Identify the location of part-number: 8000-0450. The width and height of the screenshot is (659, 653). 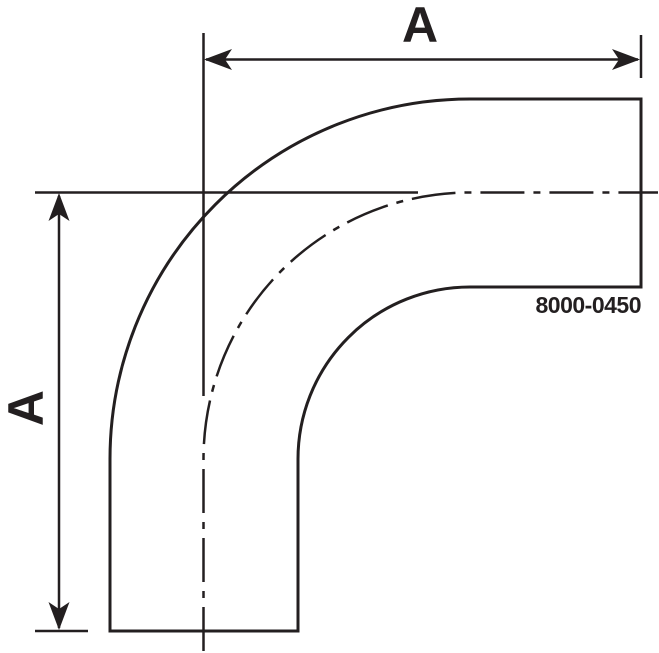
(589, 305).